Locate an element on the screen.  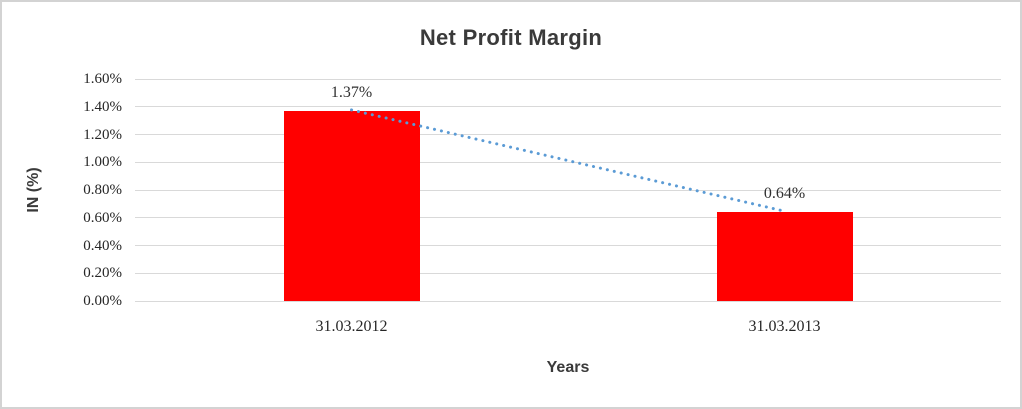
chart-title: Net Profit Margin is located at coordinates (511, 37).